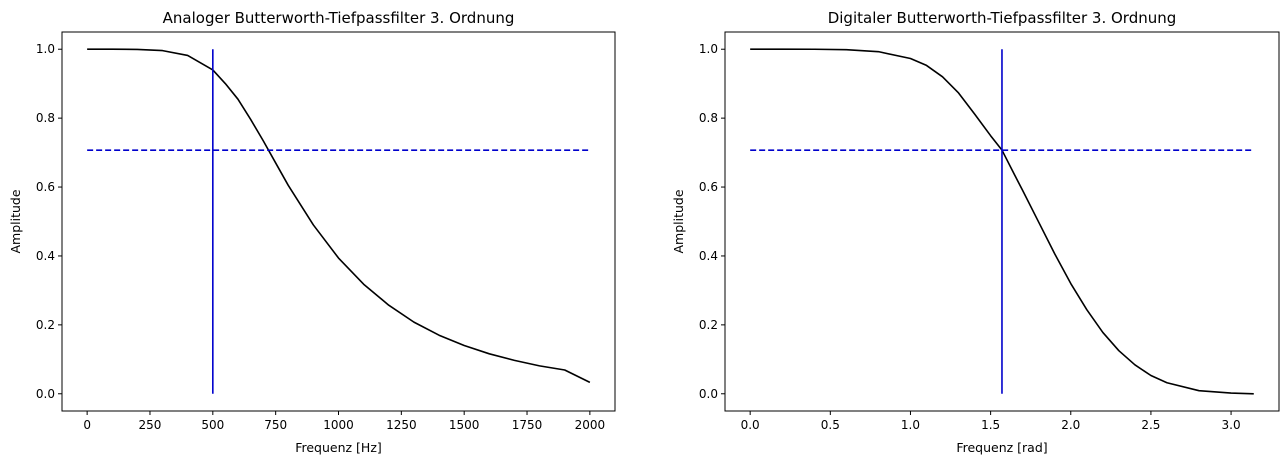 This screenshot has height=464, width=1287. What do you see at coordinates (750, 425) in the screenshot?
I see `x-tick-label: 0.0` at bounding box center [750, 425].